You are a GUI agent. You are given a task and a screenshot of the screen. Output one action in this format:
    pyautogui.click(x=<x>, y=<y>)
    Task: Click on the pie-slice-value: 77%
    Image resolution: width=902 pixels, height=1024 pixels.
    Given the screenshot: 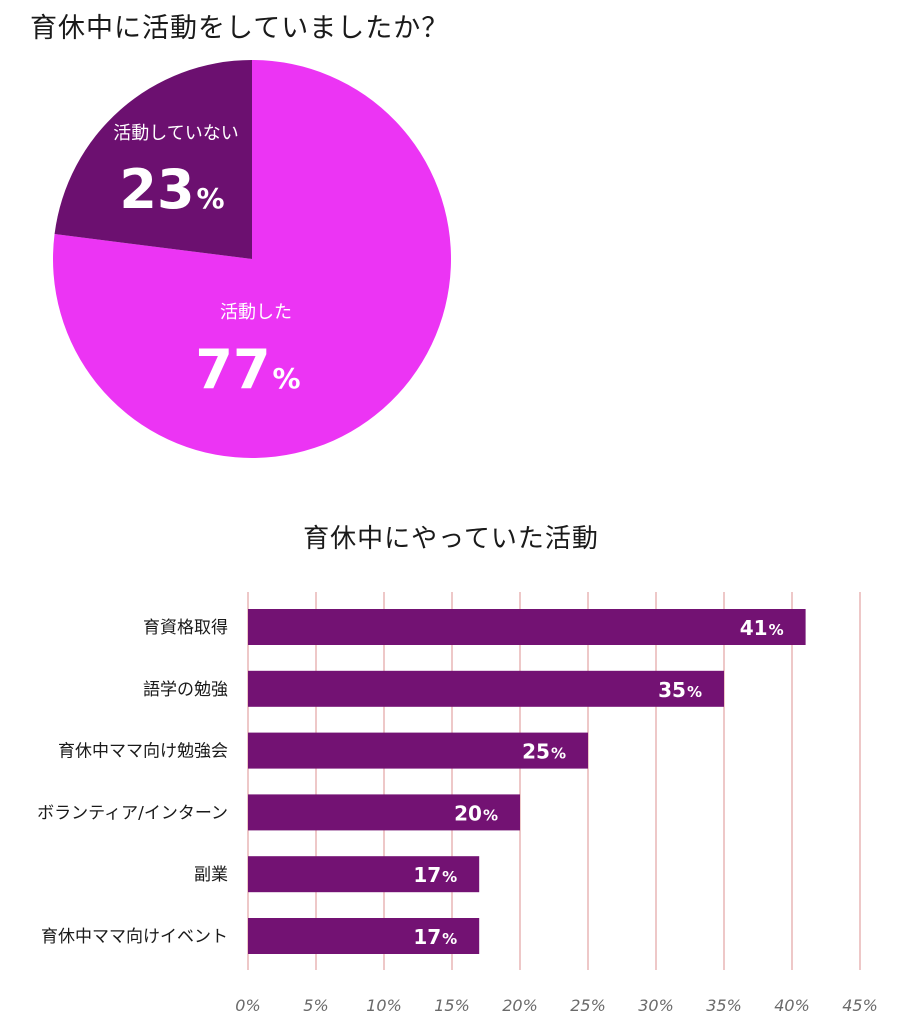 What is the action you would take?
    pyautogui.click(x=247, y=369)
    